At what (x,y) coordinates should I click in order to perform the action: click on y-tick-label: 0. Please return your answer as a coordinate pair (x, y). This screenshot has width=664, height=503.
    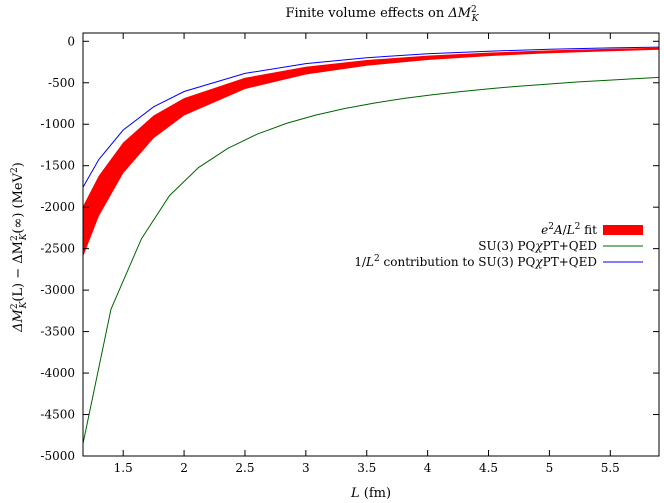
    Looking at the image, I should click on (71, 41).